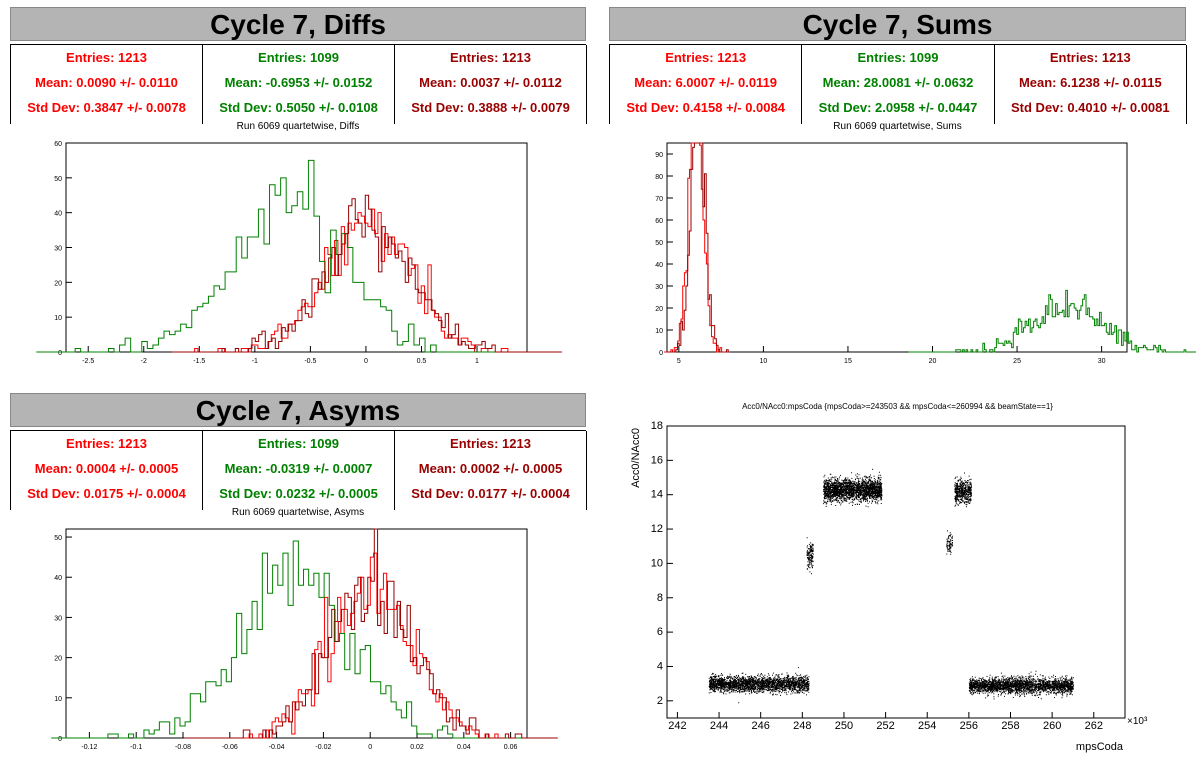 The image size is (1196, 772). I want to click on x-tick-label: 5, so click(679, 361).